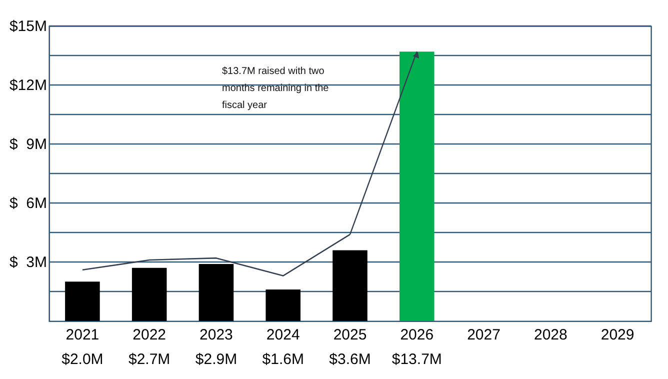  I want to click on y-tick-label: $ 9M, so click(28, 144).